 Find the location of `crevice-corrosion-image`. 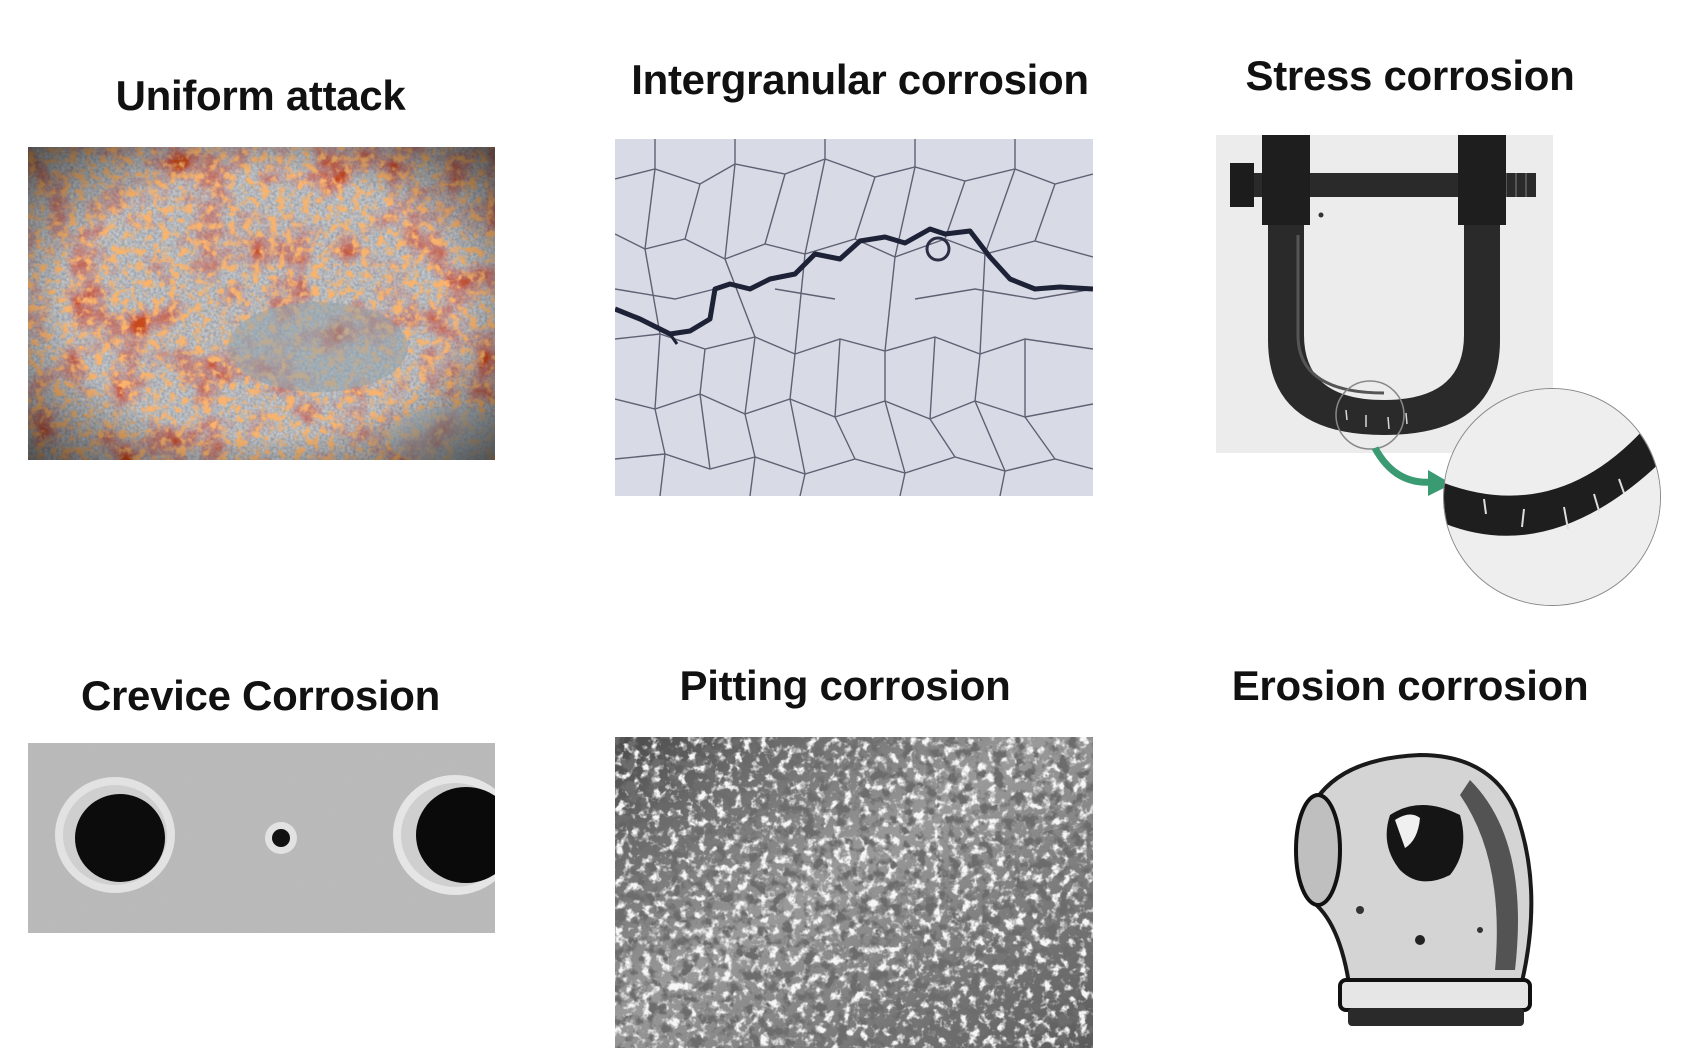

crevice-corrosion-image is located at coordinates (261, 838).